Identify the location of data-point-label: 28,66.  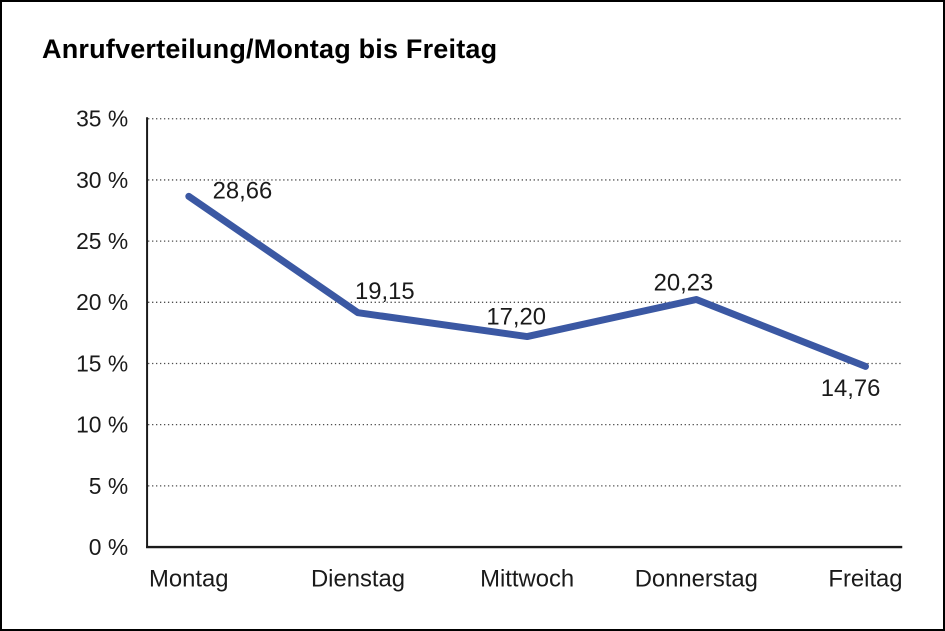
(243, 190).